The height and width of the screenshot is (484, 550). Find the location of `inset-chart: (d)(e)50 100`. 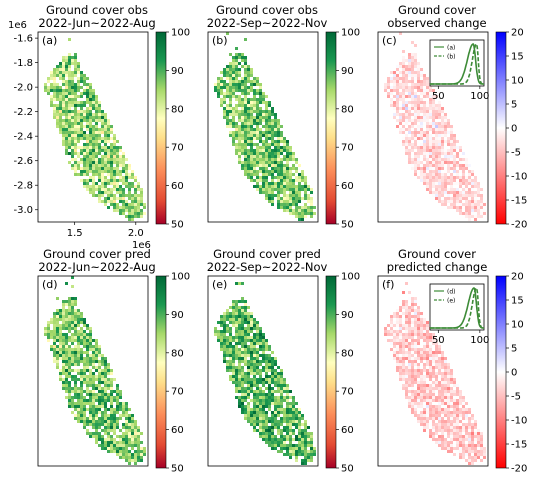

inset-chart: (d)(e)50 100 is located at coordinates (459, 314).